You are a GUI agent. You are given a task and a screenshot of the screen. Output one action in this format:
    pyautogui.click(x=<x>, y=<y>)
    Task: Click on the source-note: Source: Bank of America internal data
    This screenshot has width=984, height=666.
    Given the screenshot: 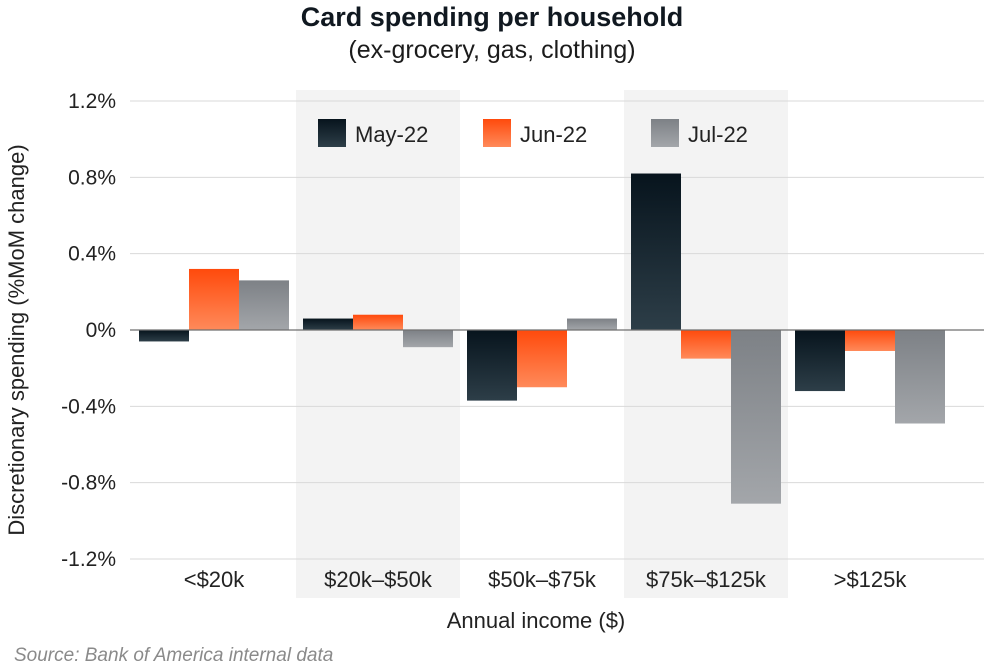 What is the action you would take?
    pyautogui.click(x=173, y=655)
    